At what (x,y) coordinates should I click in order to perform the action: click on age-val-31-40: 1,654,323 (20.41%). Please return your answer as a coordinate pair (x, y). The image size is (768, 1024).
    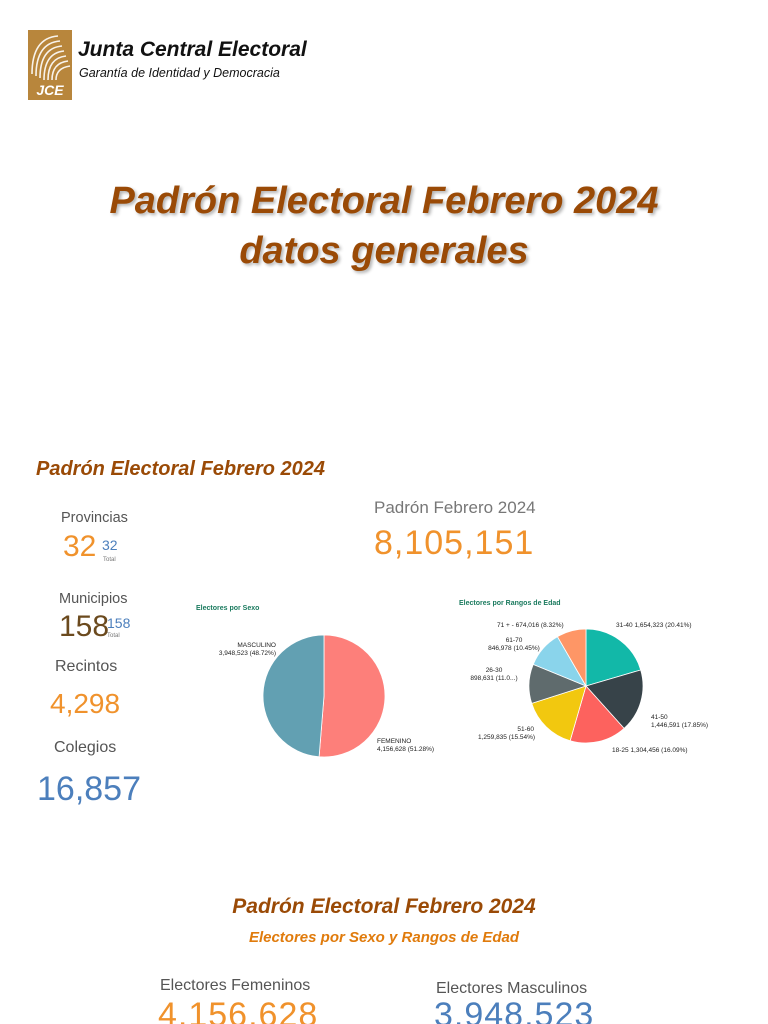
    Looking at the image, I should click on (663, 625).